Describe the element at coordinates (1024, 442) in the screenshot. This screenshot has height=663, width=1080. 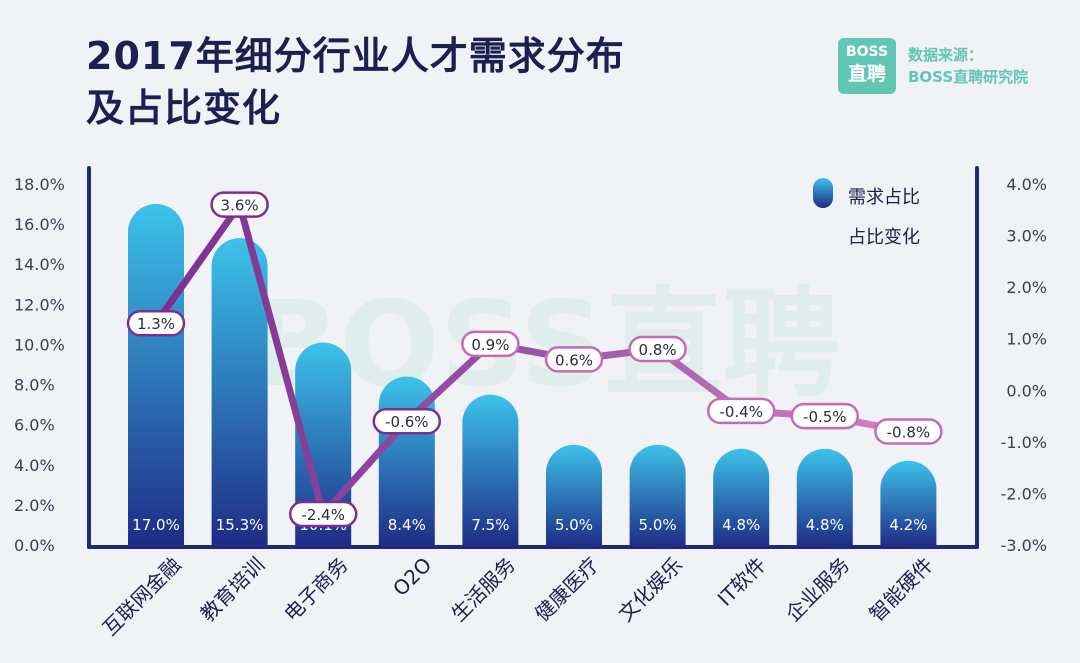
I see `right-tick-label: -1.0%` at that location.